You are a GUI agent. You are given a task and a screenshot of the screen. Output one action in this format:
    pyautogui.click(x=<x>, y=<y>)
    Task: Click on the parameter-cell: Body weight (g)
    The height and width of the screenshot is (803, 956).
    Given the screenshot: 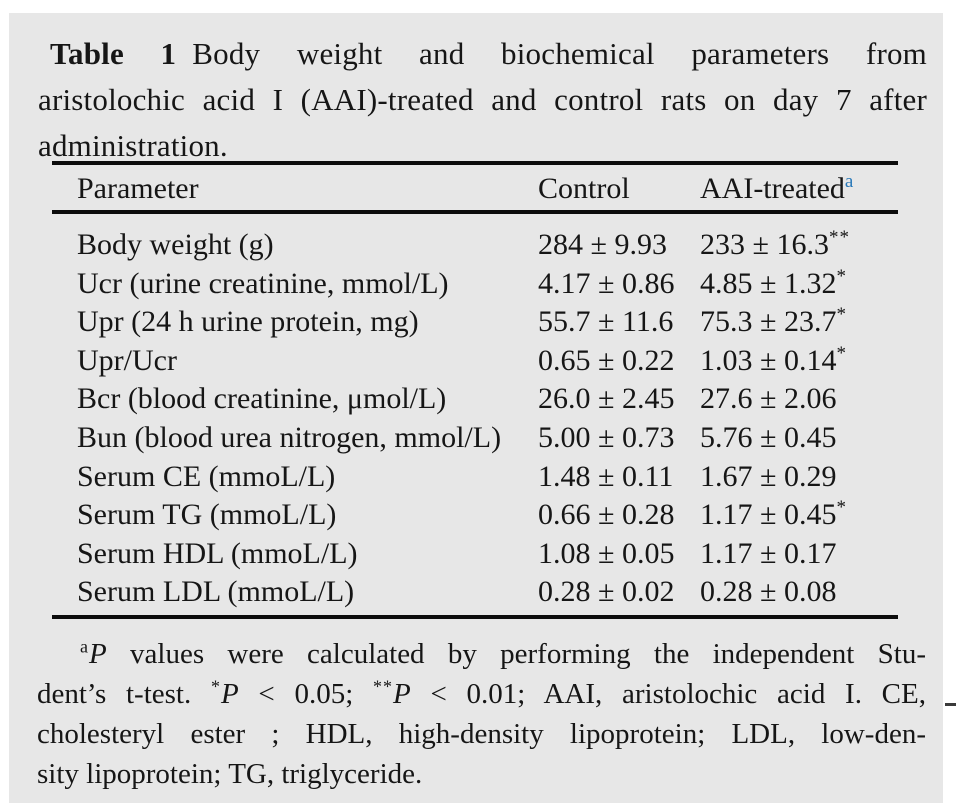 What is the action you would take?
    pyautogui.click(x=175, y=244)
    